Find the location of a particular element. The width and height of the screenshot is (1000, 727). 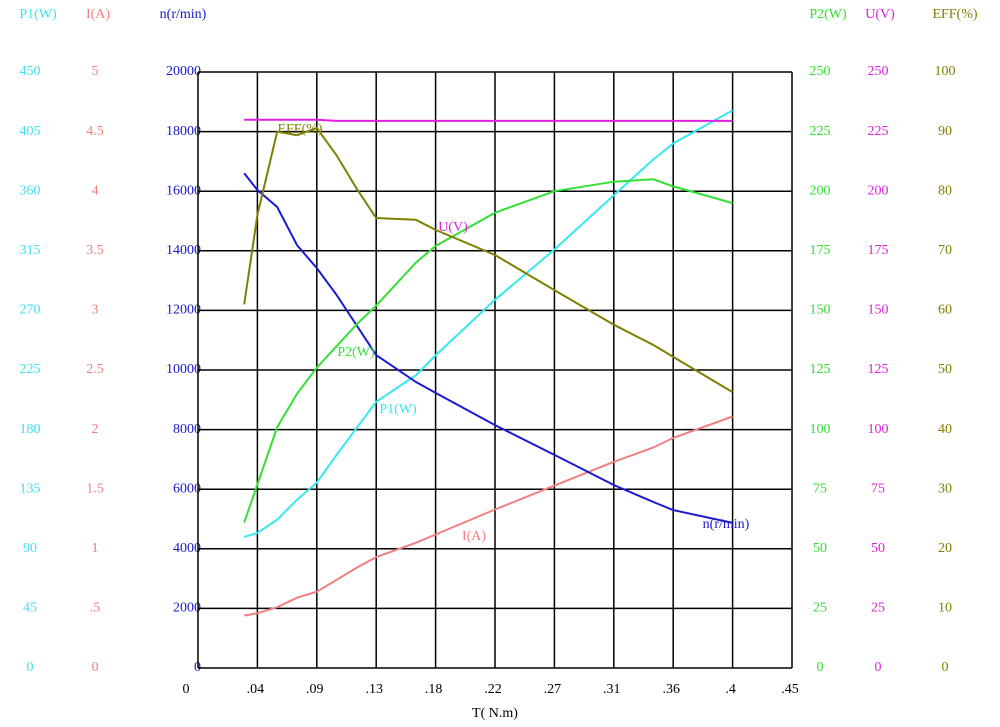

series-label: U(V) is located at coordinates (453, 227).